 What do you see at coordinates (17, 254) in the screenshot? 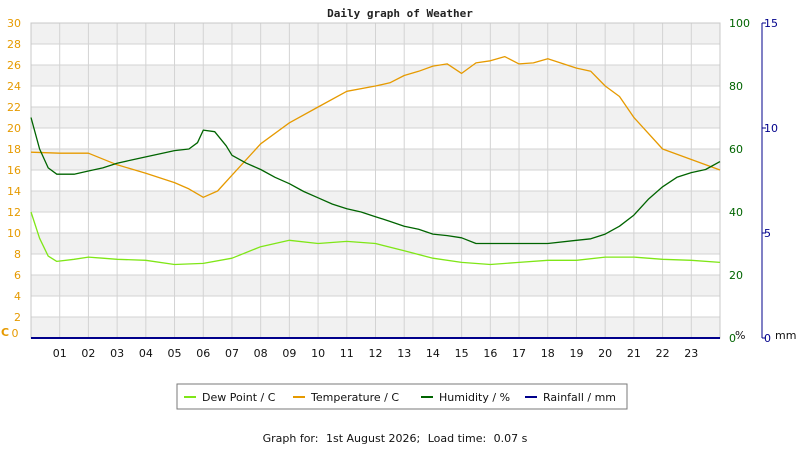
I see `left-tick-label: 8` at bounding box center [17, 254].